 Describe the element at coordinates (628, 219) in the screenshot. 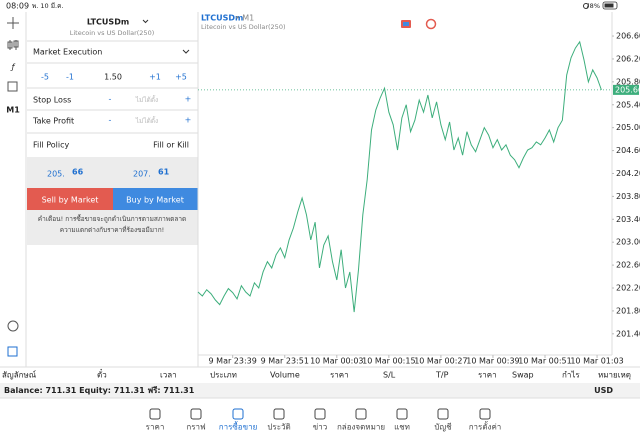

I see `y-tick-label: 203.40` at that location.